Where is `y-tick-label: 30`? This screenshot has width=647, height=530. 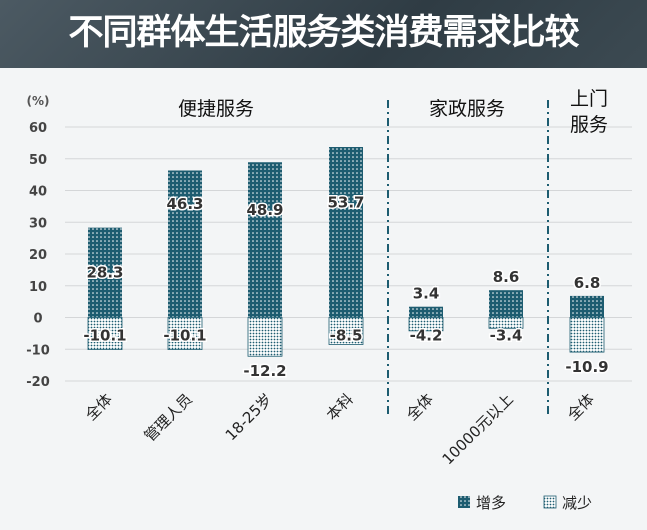 y-tick-label: 30 is located at coordinates (38, 223).